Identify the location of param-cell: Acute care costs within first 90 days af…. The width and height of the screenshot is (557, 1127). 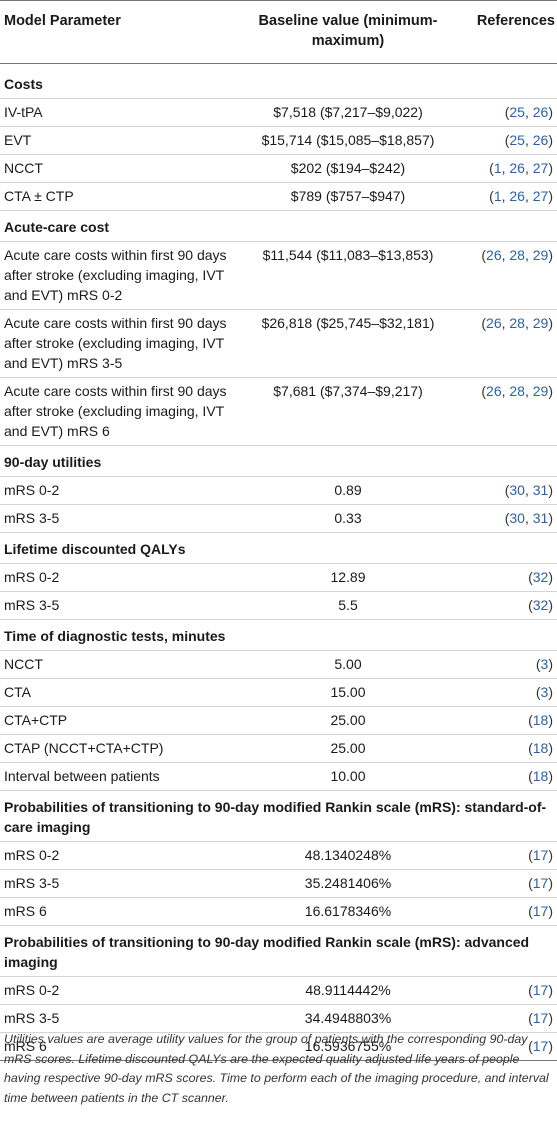
(116, 411).